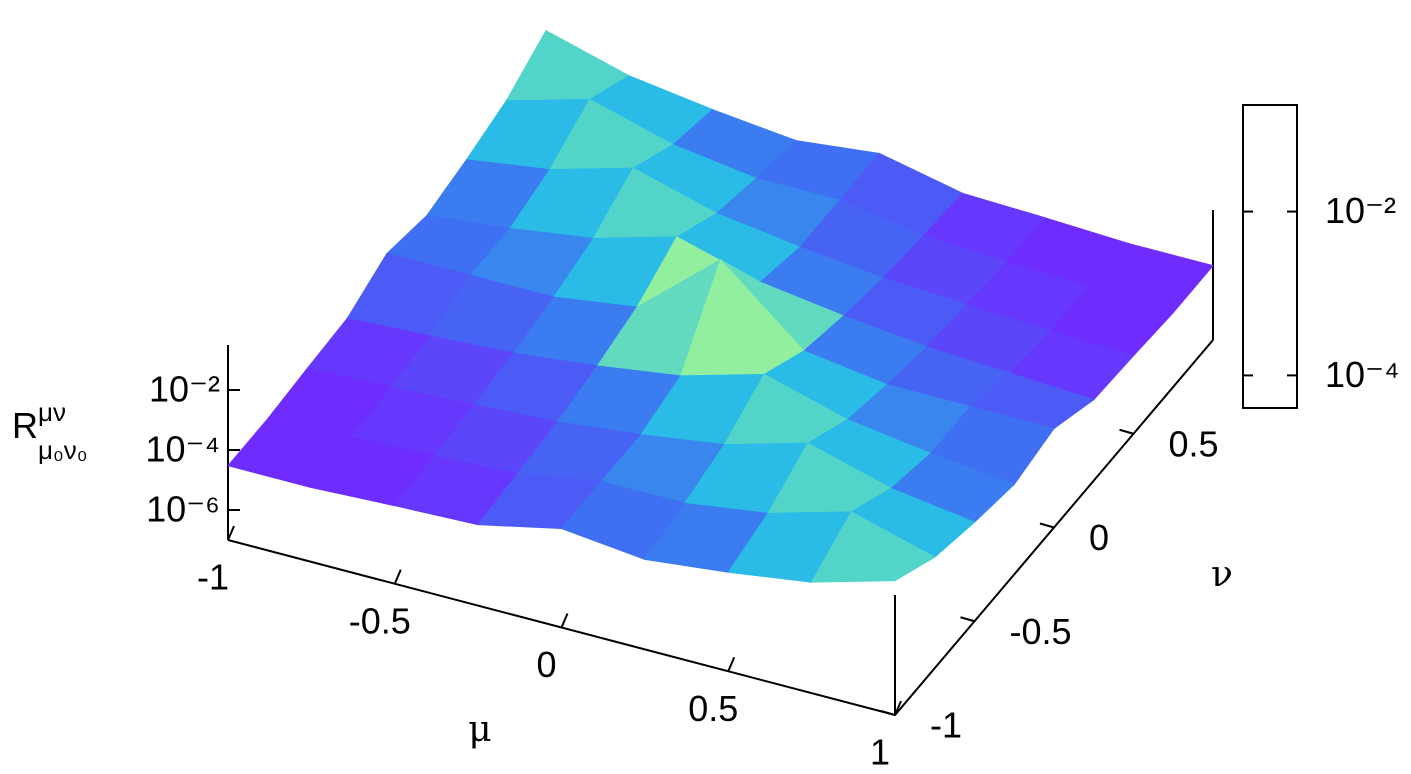 The image size is (1411, 774). What do you see at coordinates (380, 620) in the screenshot?
I see `x-tick-label: -0.5` at bounding box center [380, 620].